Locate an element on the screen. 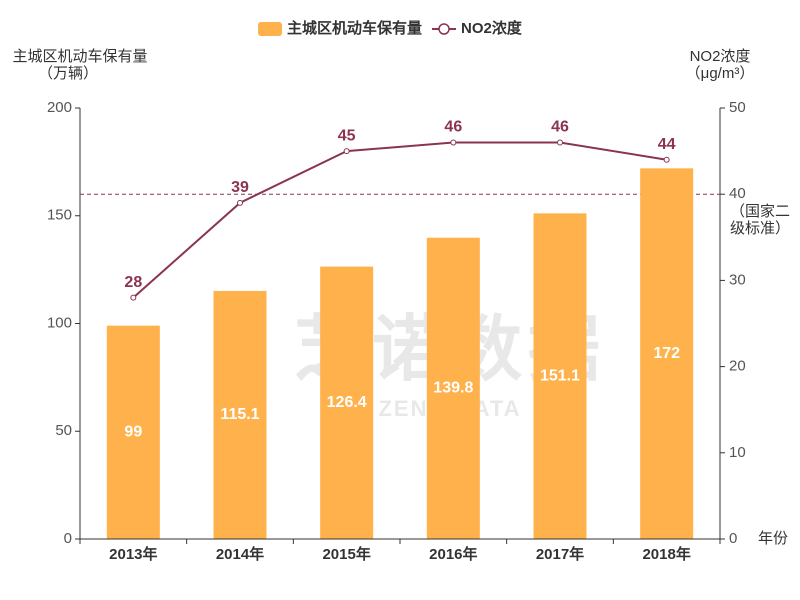 The height and width of the screenshot is (600, 800). bar-value-label: 99 is located at coordinates (133, 432).